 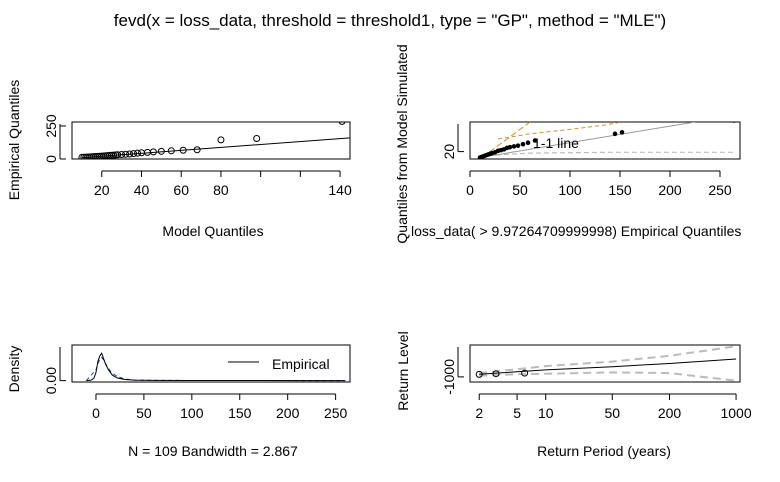 What do you see at coordinates (479, 413) in the screenshot?
I see `x-tick-label: 2` at bounding box center [479, 413].